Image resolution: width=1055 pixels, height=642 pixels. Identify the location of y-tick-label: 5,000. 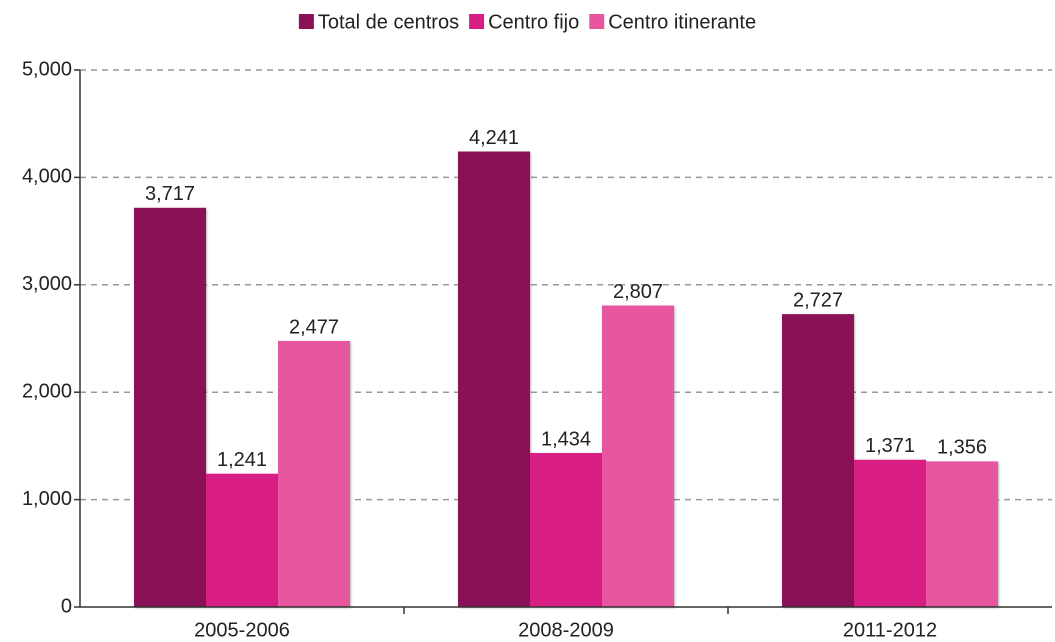
(47, 69).